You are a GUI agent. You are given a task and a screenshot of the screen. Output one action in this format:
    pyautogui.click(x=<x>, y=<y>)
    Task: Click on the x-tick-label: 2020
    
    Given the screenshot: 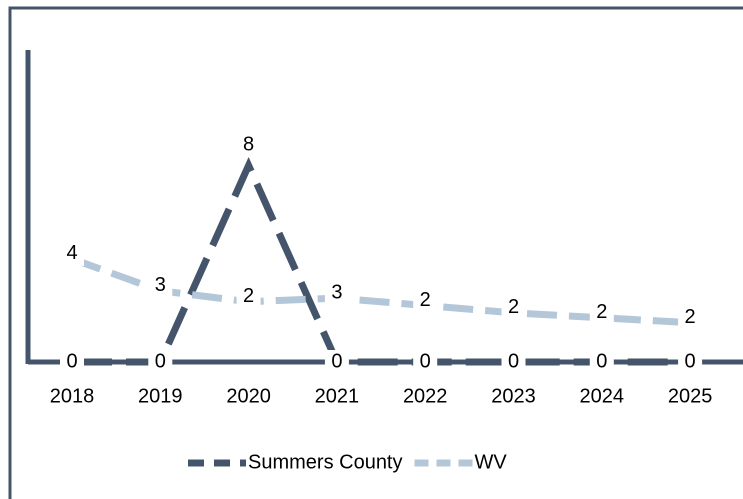 What is the action you would take?
    pyautogui.click(x=248, y=396)
    